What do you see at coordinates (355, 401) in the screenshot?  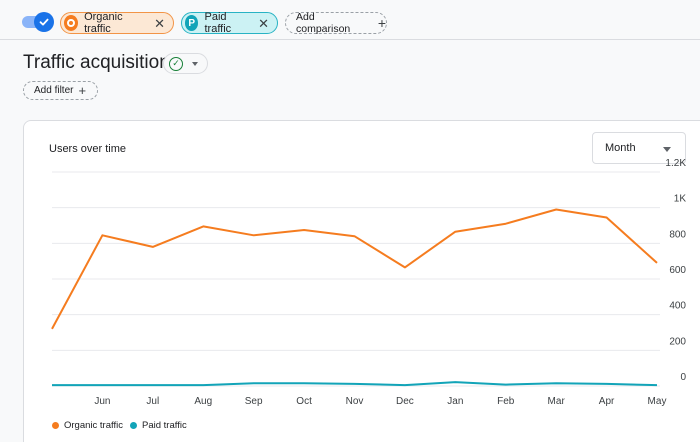 I see `x-tick-label: Nov` at bounding box center [355, 401].